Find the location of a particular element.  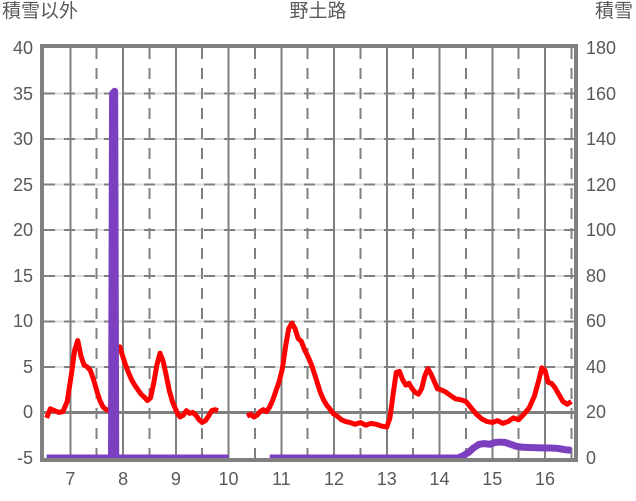

left-axis-tick-0: 0 is located at coordinates (27, 412).